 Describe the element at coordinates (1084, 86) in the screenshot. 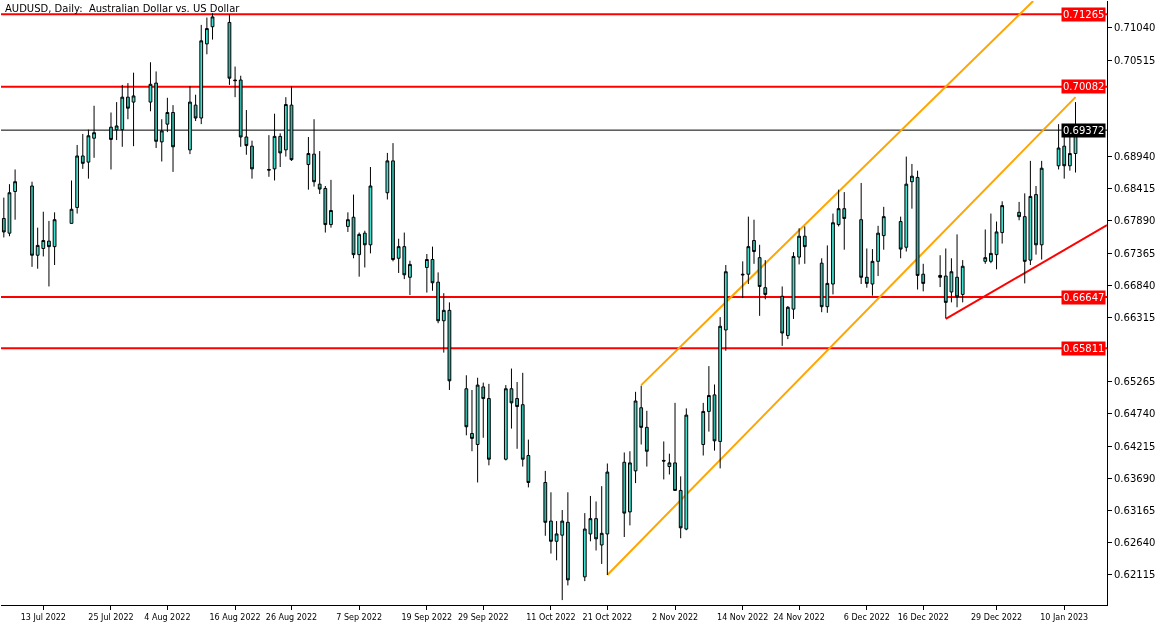

I see `ref-line-label: 0.70082` at that location.